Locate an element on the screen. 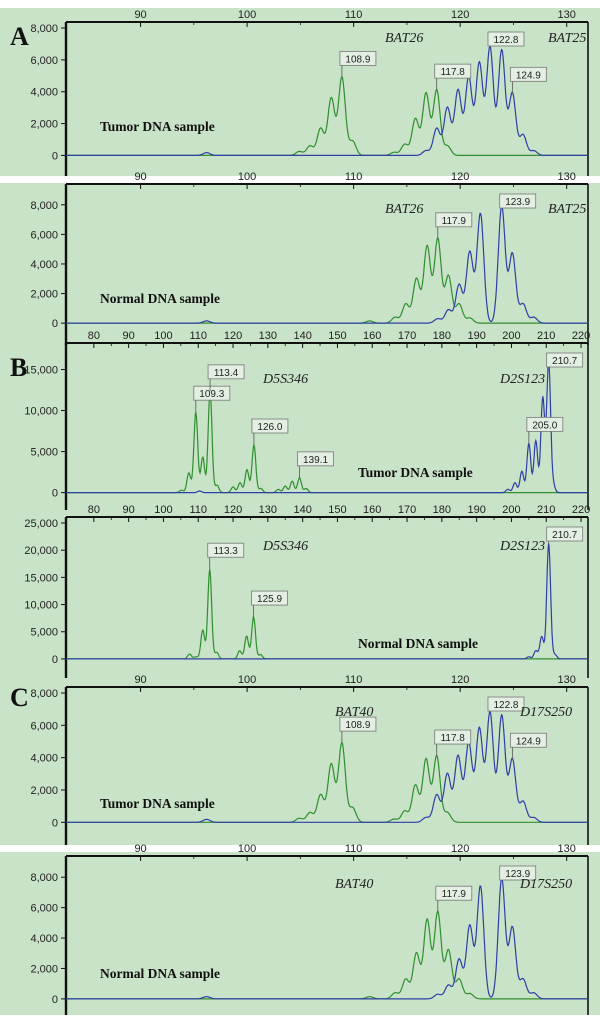 The width and height of the screenshot is (600, 1030). sample-label: Normal DNA sample is located at coordinates (160, 298).